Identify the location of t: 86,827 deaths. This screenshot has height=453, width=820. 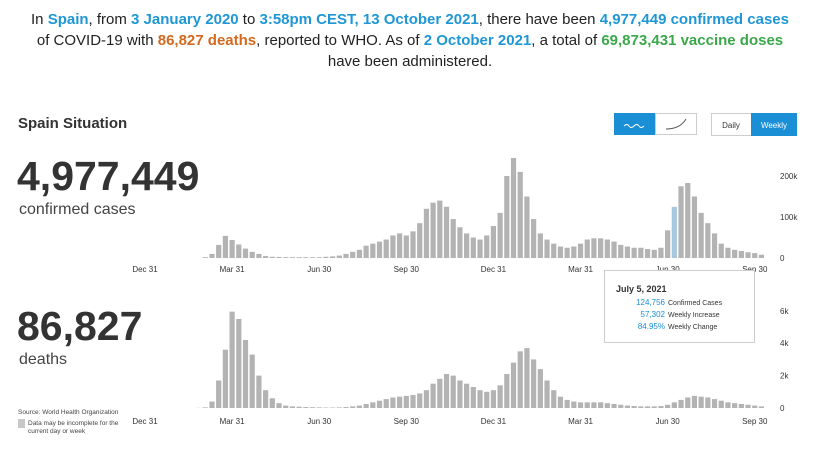
(207, 40).